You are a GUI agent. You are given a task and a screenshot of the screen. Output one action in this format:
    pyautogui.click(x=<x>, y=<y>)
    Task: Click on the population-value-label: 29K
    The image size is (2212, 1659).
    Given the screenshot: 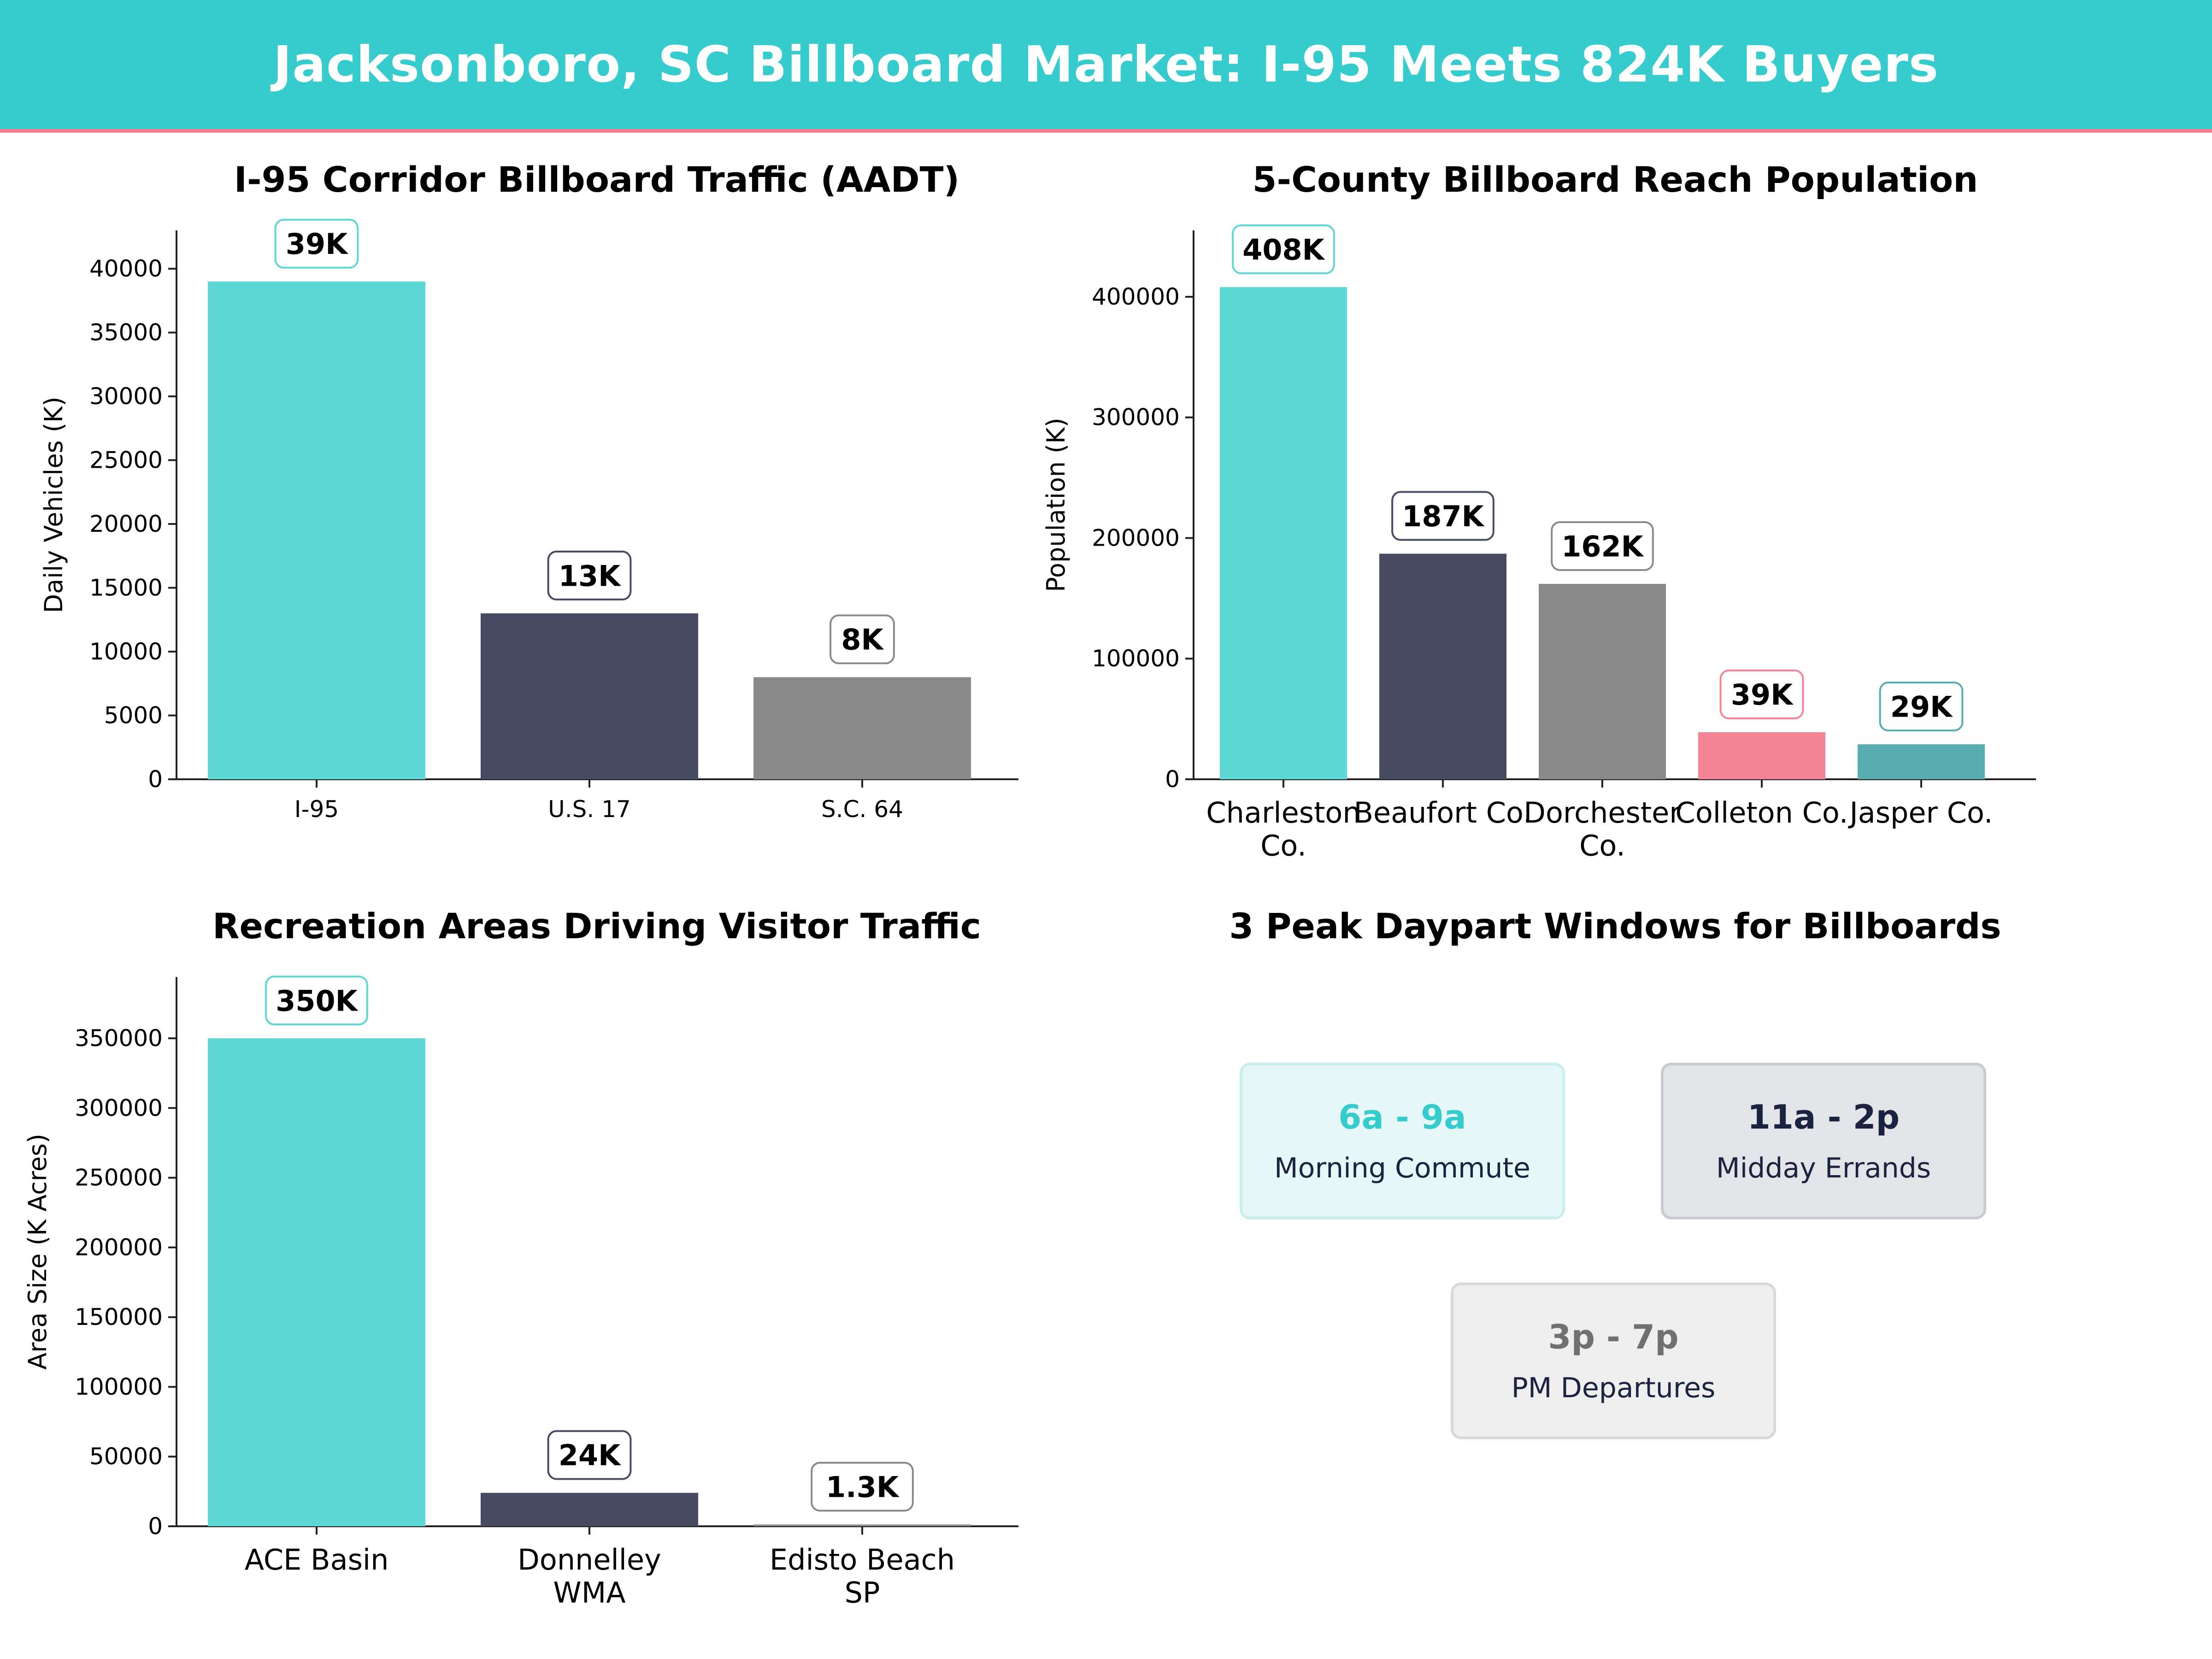 What is the action you would take?
    pyautogui.click(x=1921, y=707)
    